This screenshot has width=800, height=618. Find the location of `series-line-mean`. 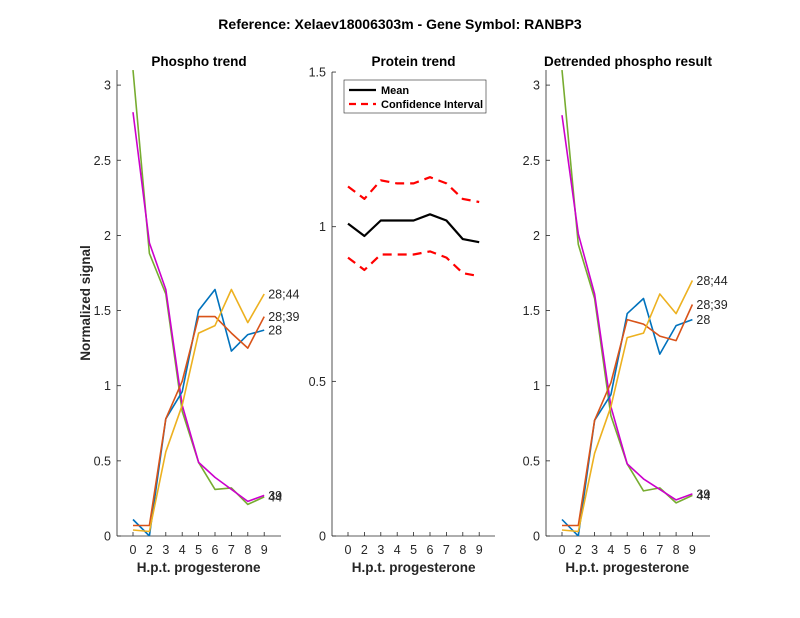

series-line-mean is located at coordinates (413, 228).